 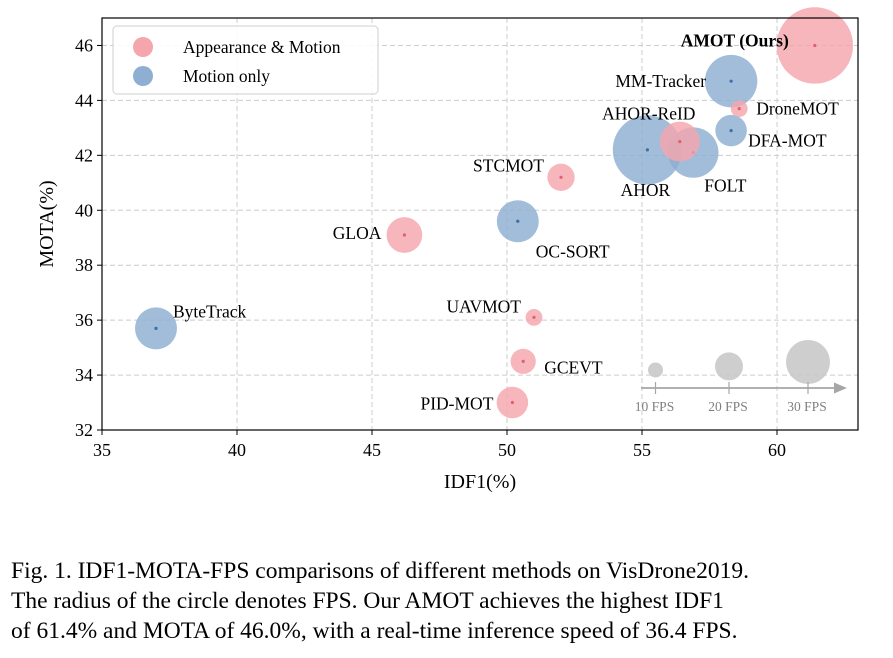 What do you see at coordinates (84, 375) in the screenshot?
I see `y-tick-label: 34` at bounding box center [84, 375].